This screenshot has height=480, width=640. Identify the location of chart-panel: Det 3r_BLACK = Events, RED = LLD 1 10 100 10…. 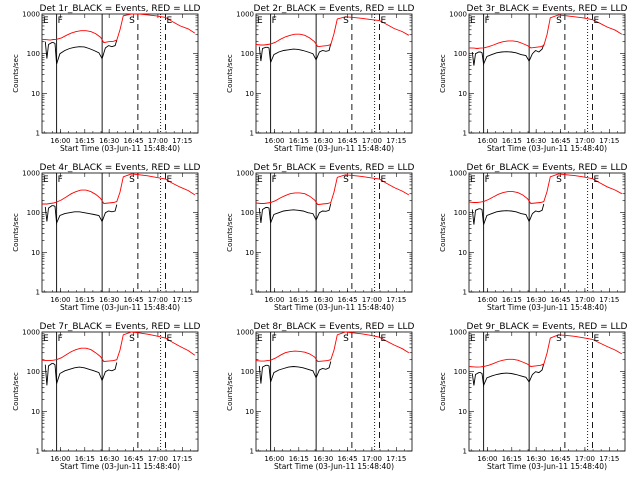
(533, 78).